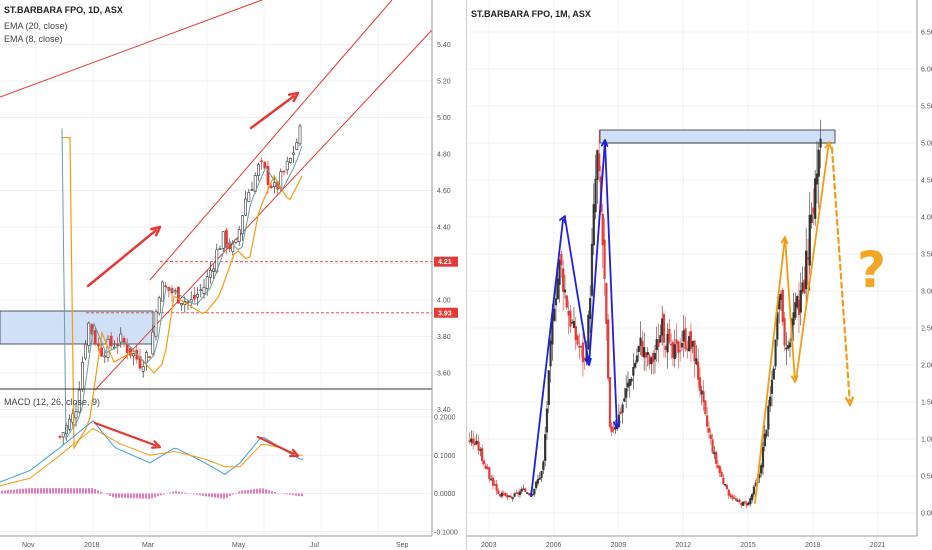 This screenshot has height=550, width=932. Describe the element at coordinates (489, 545) in the screenshot. I see `time-axis-label: 2003` at that location.